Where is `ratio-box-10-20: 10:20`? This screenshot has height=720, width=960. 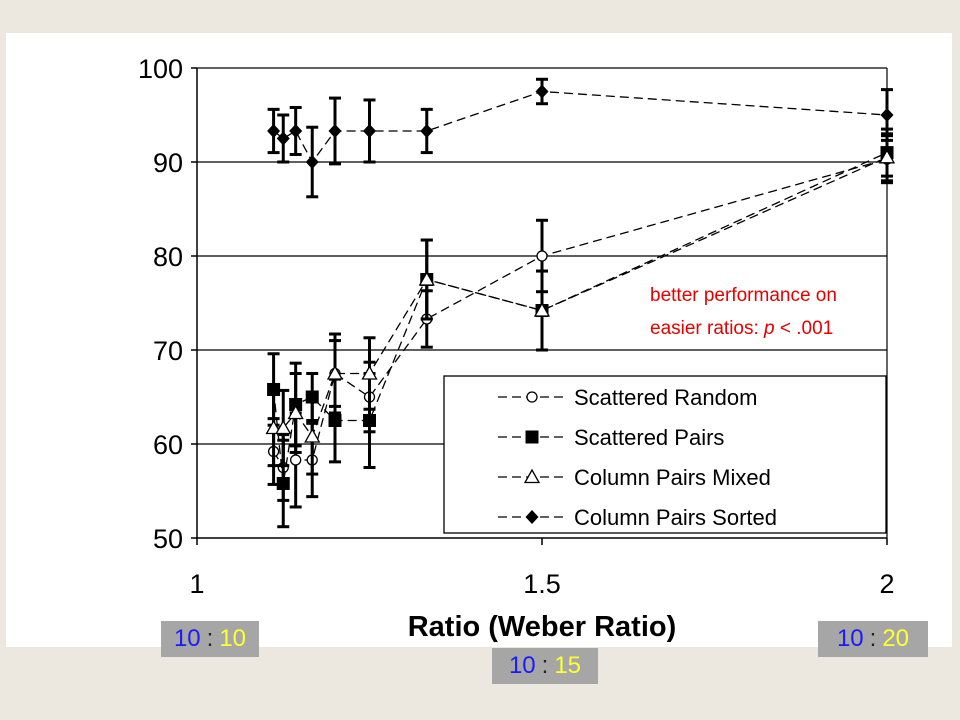 ratio-box-10-20: 10:20 is located at coordinates (873, 639).